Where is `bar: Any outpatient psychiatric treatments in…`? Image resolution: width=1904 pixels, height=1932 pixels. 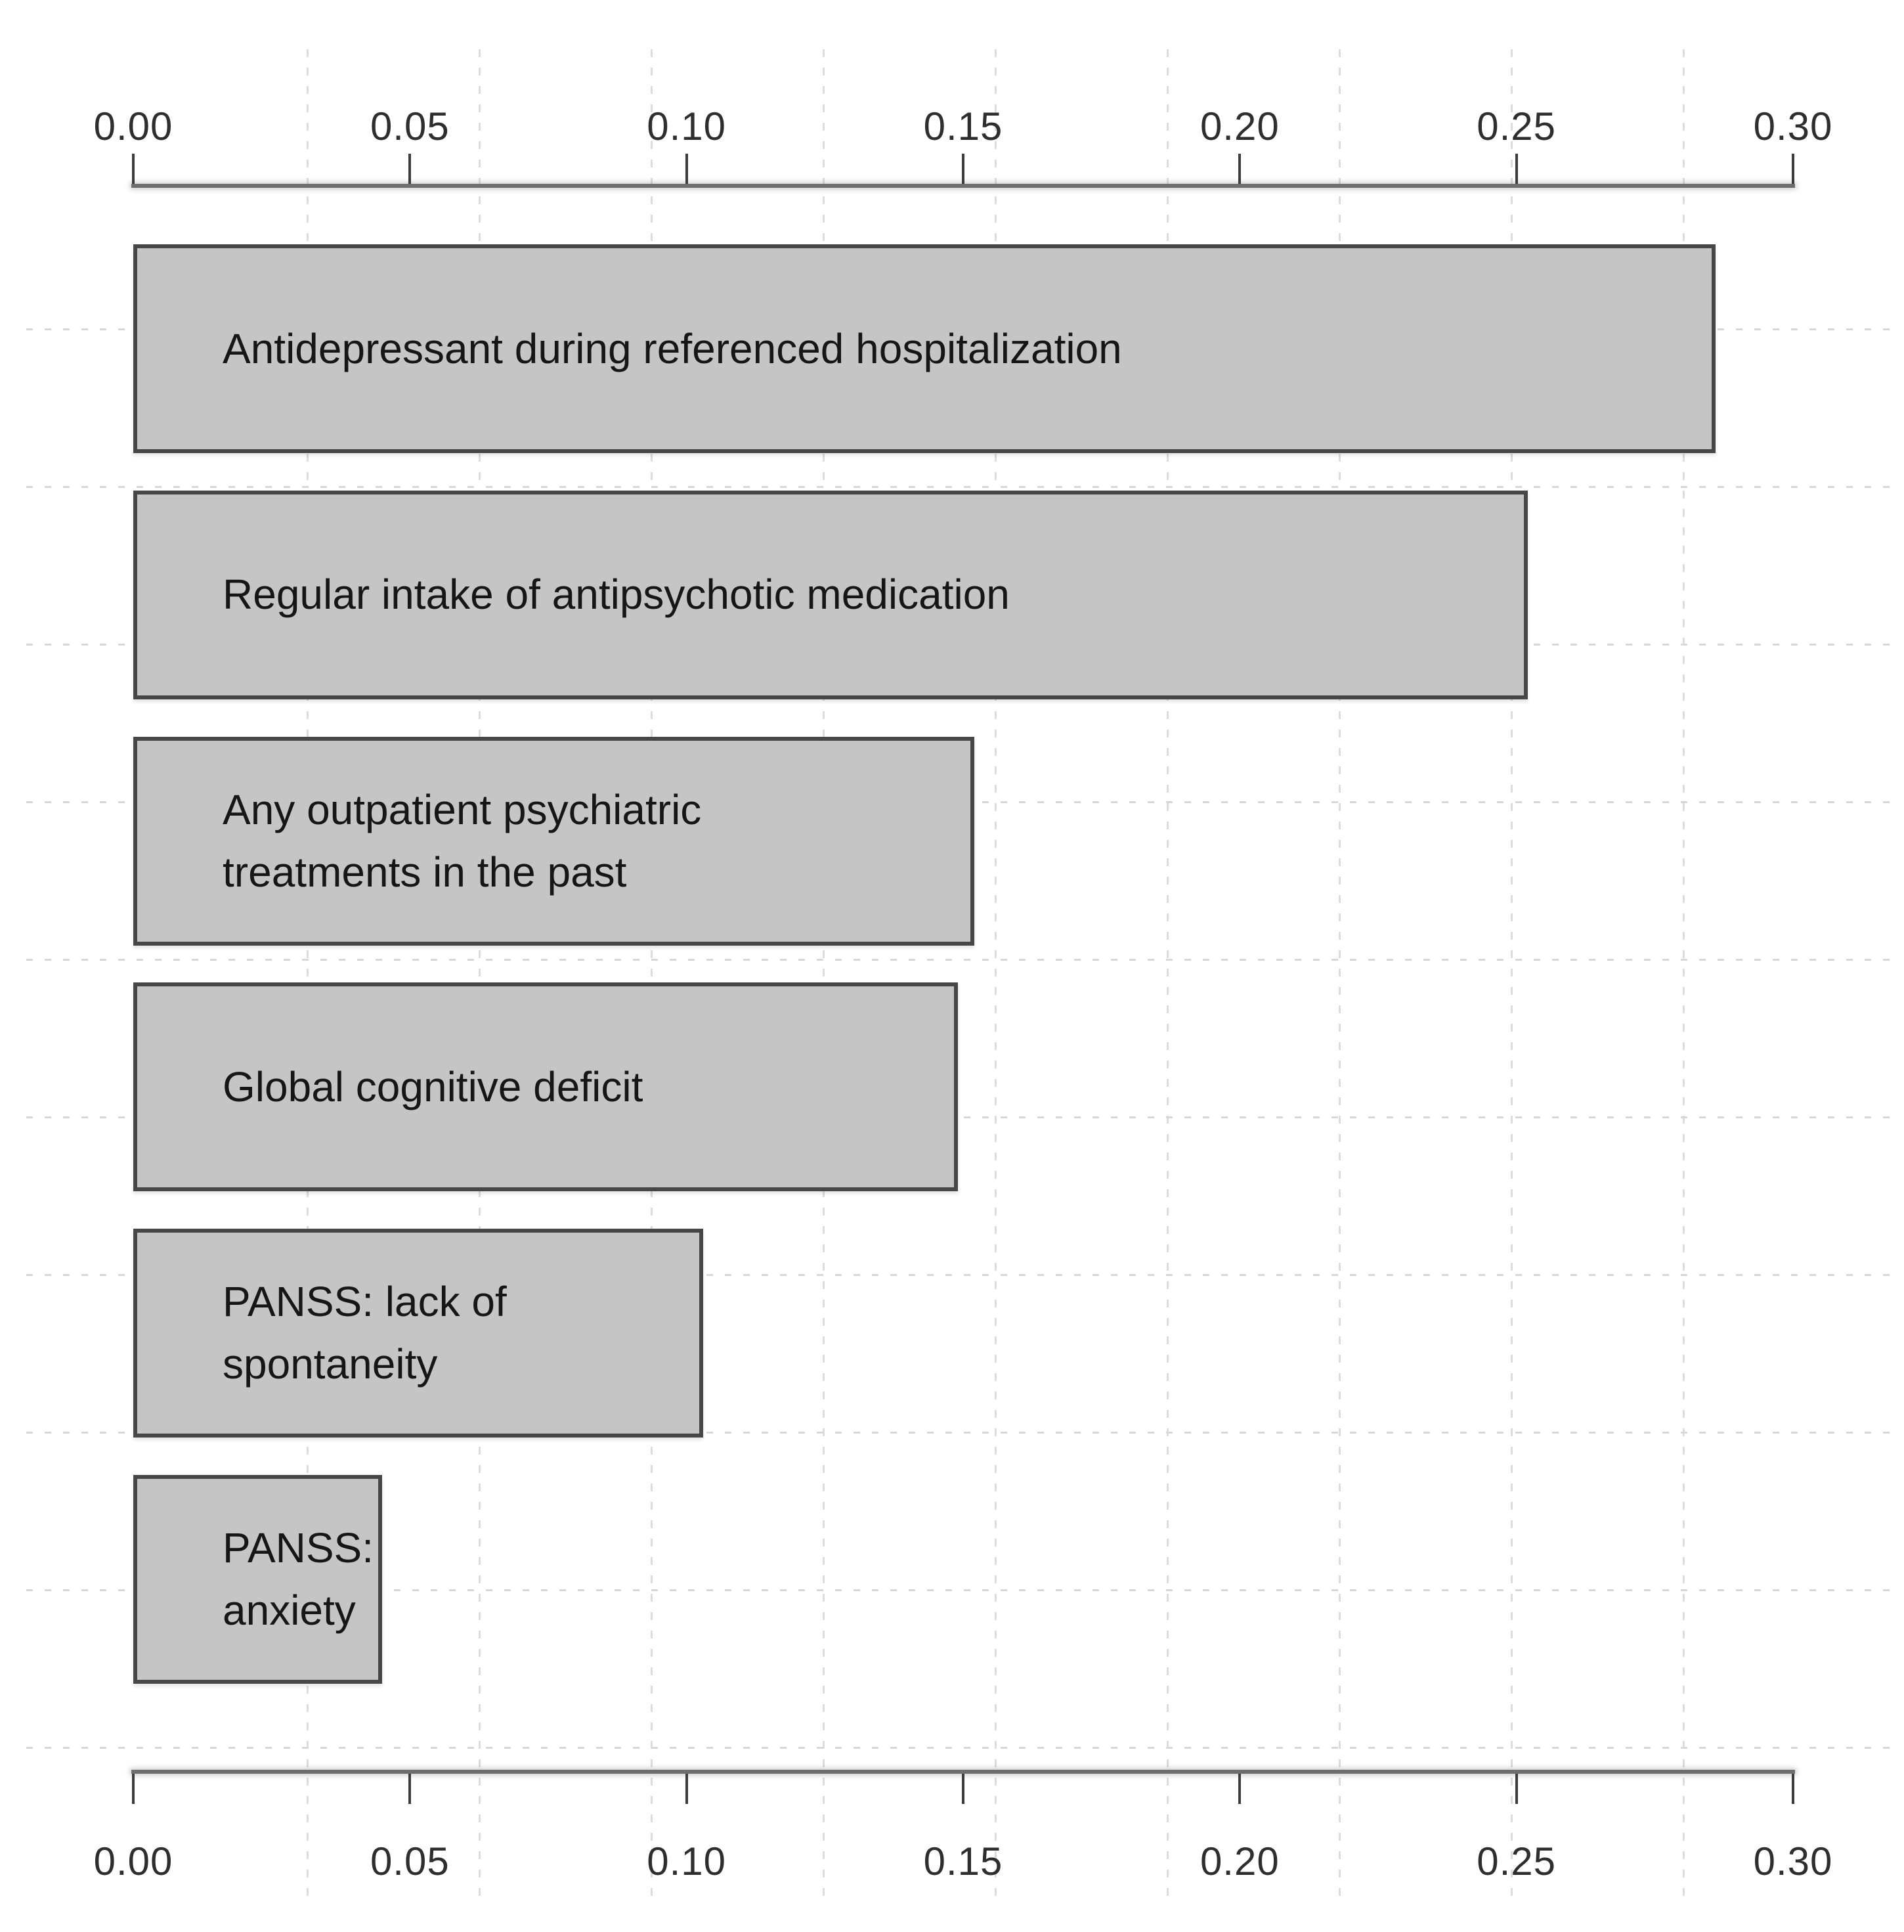 bar: Any outpatient psychiatric treatments in… is located at coordinates (553, 841).